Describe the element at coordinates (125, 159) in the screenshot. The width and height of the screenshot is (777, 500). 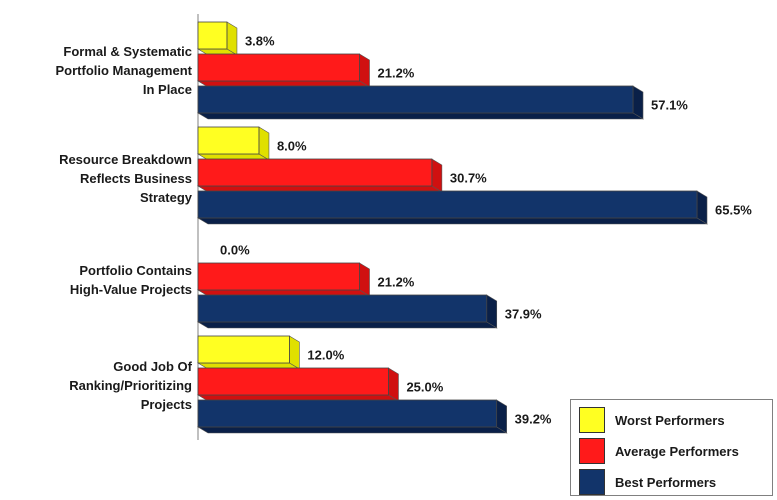
I see `category-label-line: Resource Breakdown` at that location.